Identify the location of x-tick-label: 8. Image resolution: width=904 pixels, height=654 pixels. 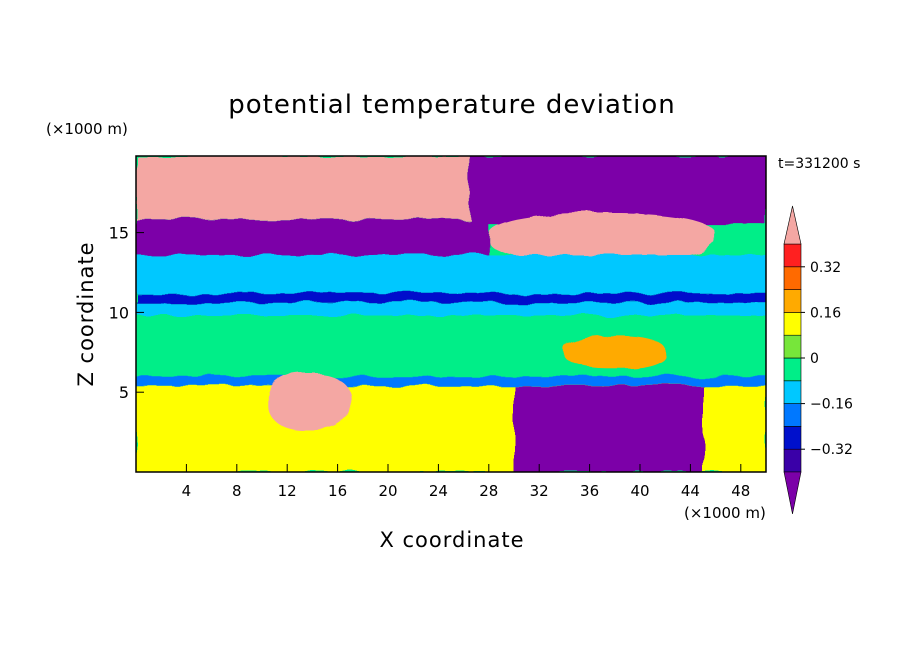
(237, 491).